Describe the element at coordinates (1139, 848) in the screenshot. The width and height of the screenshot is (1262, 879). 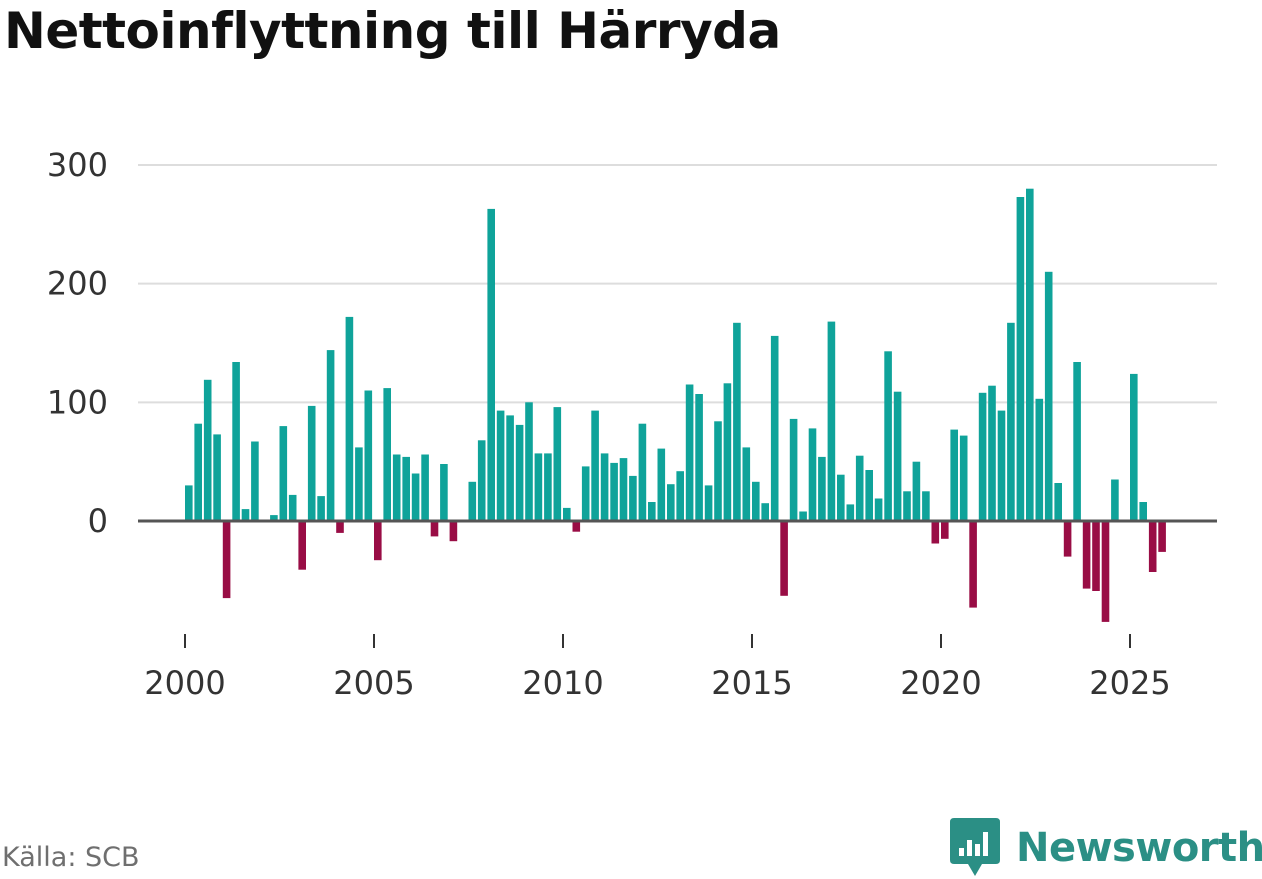
I see `brand-name: Newsworthy` at that location.